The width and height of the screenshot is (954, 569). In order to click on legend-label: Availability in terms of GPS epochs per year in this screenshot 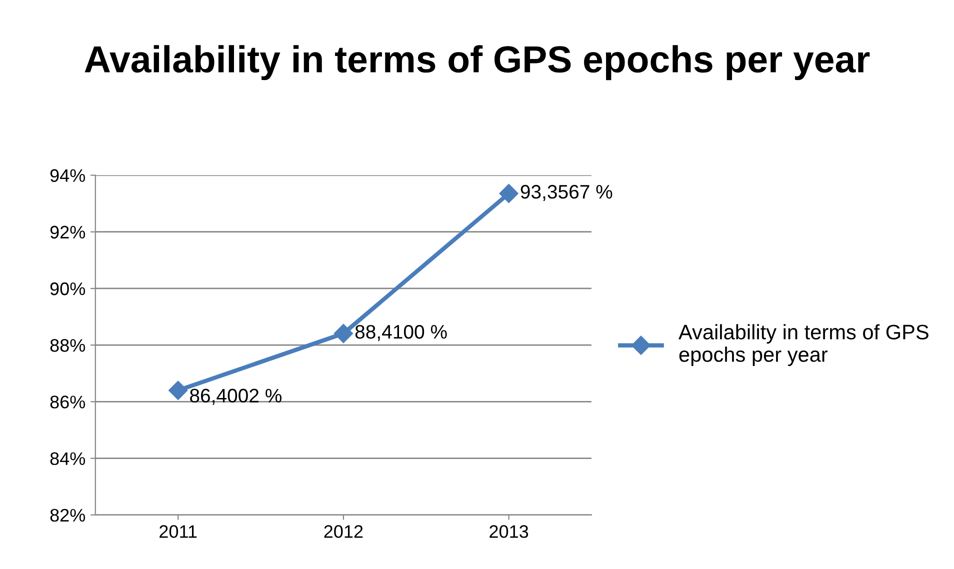, I will do `click(803, 345)`.